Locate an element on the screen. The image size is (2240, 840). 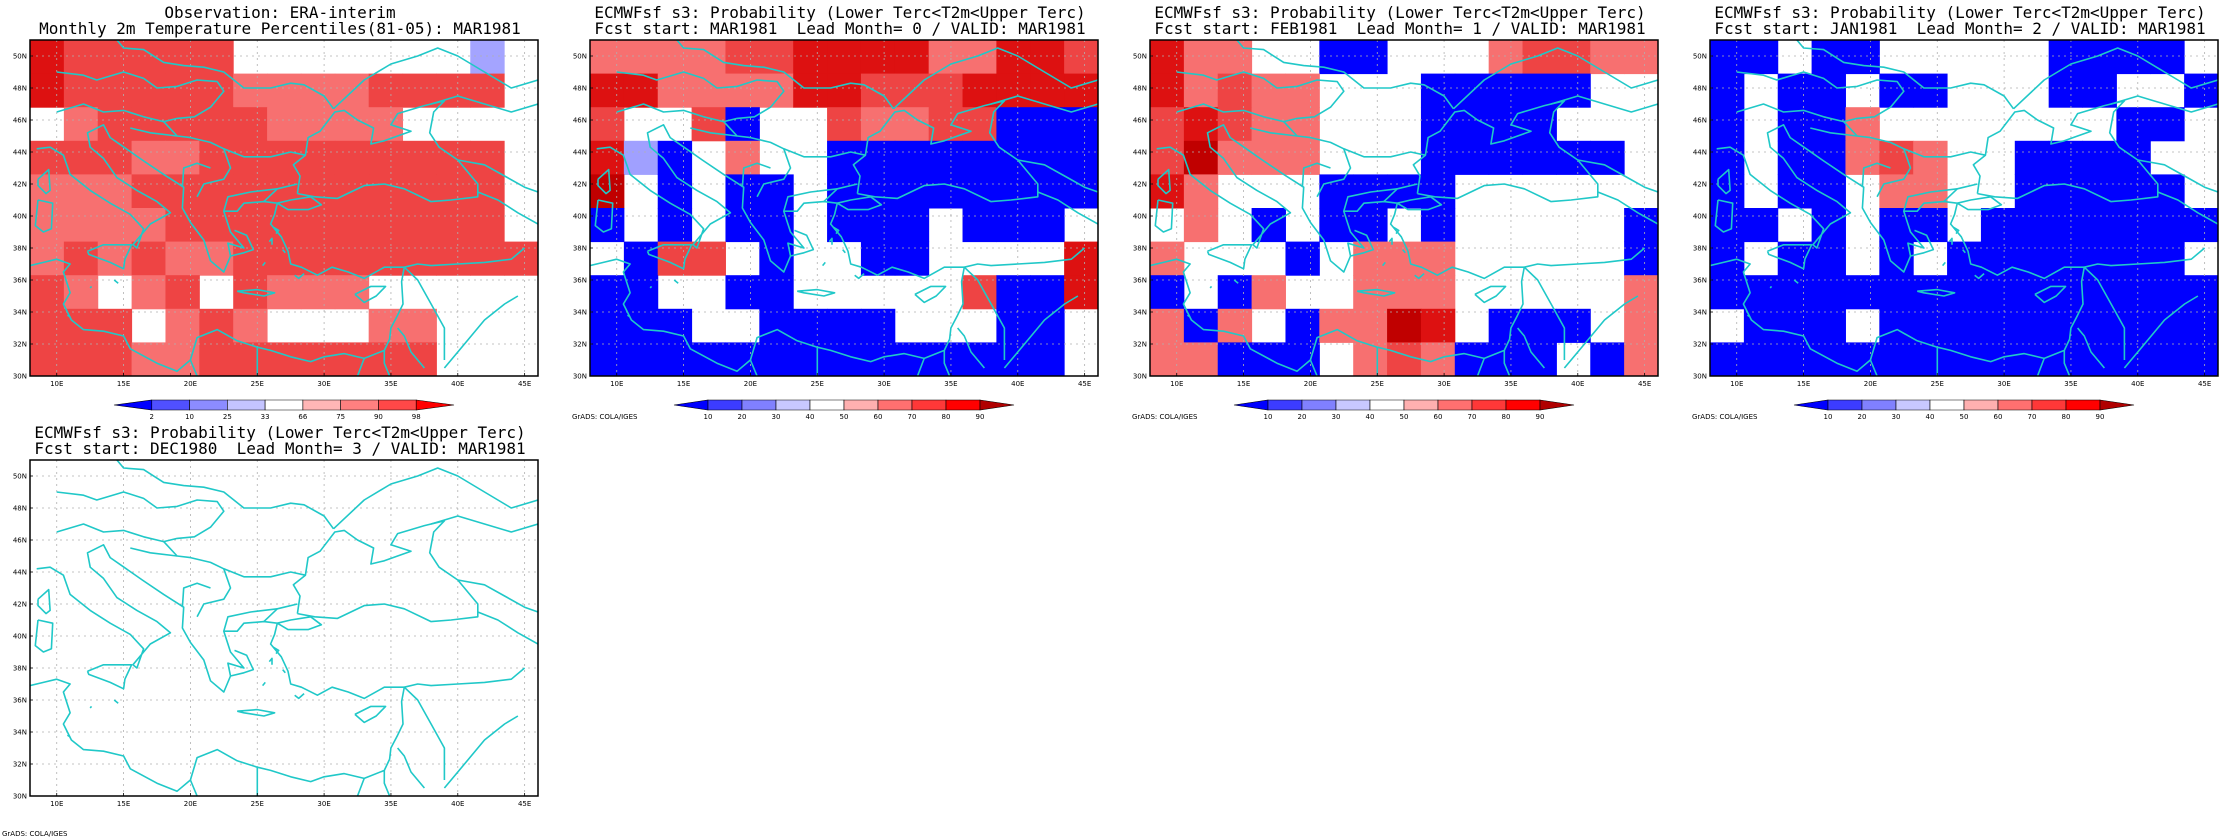
x-tick-label: 35E is located at coordinates (950, 384).